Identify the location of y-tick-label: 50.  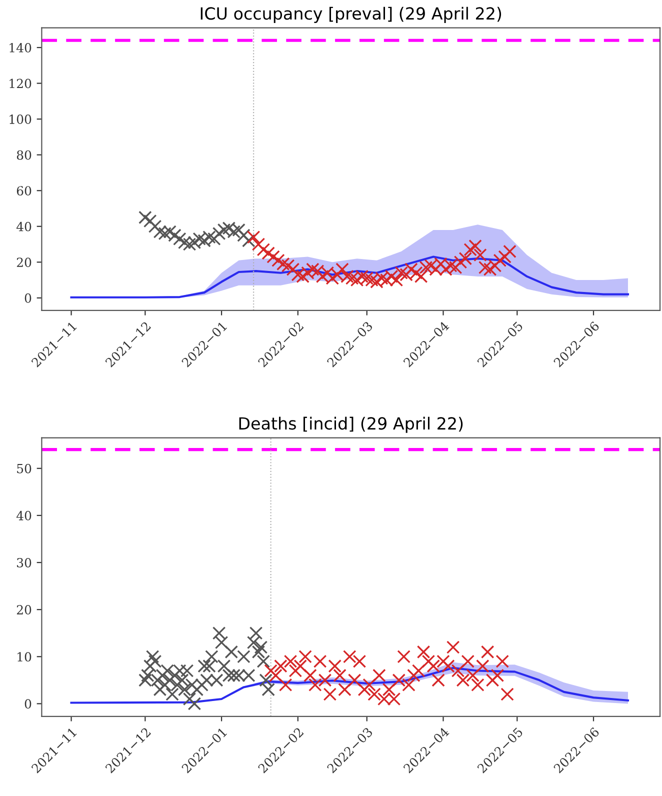
(24, 469).